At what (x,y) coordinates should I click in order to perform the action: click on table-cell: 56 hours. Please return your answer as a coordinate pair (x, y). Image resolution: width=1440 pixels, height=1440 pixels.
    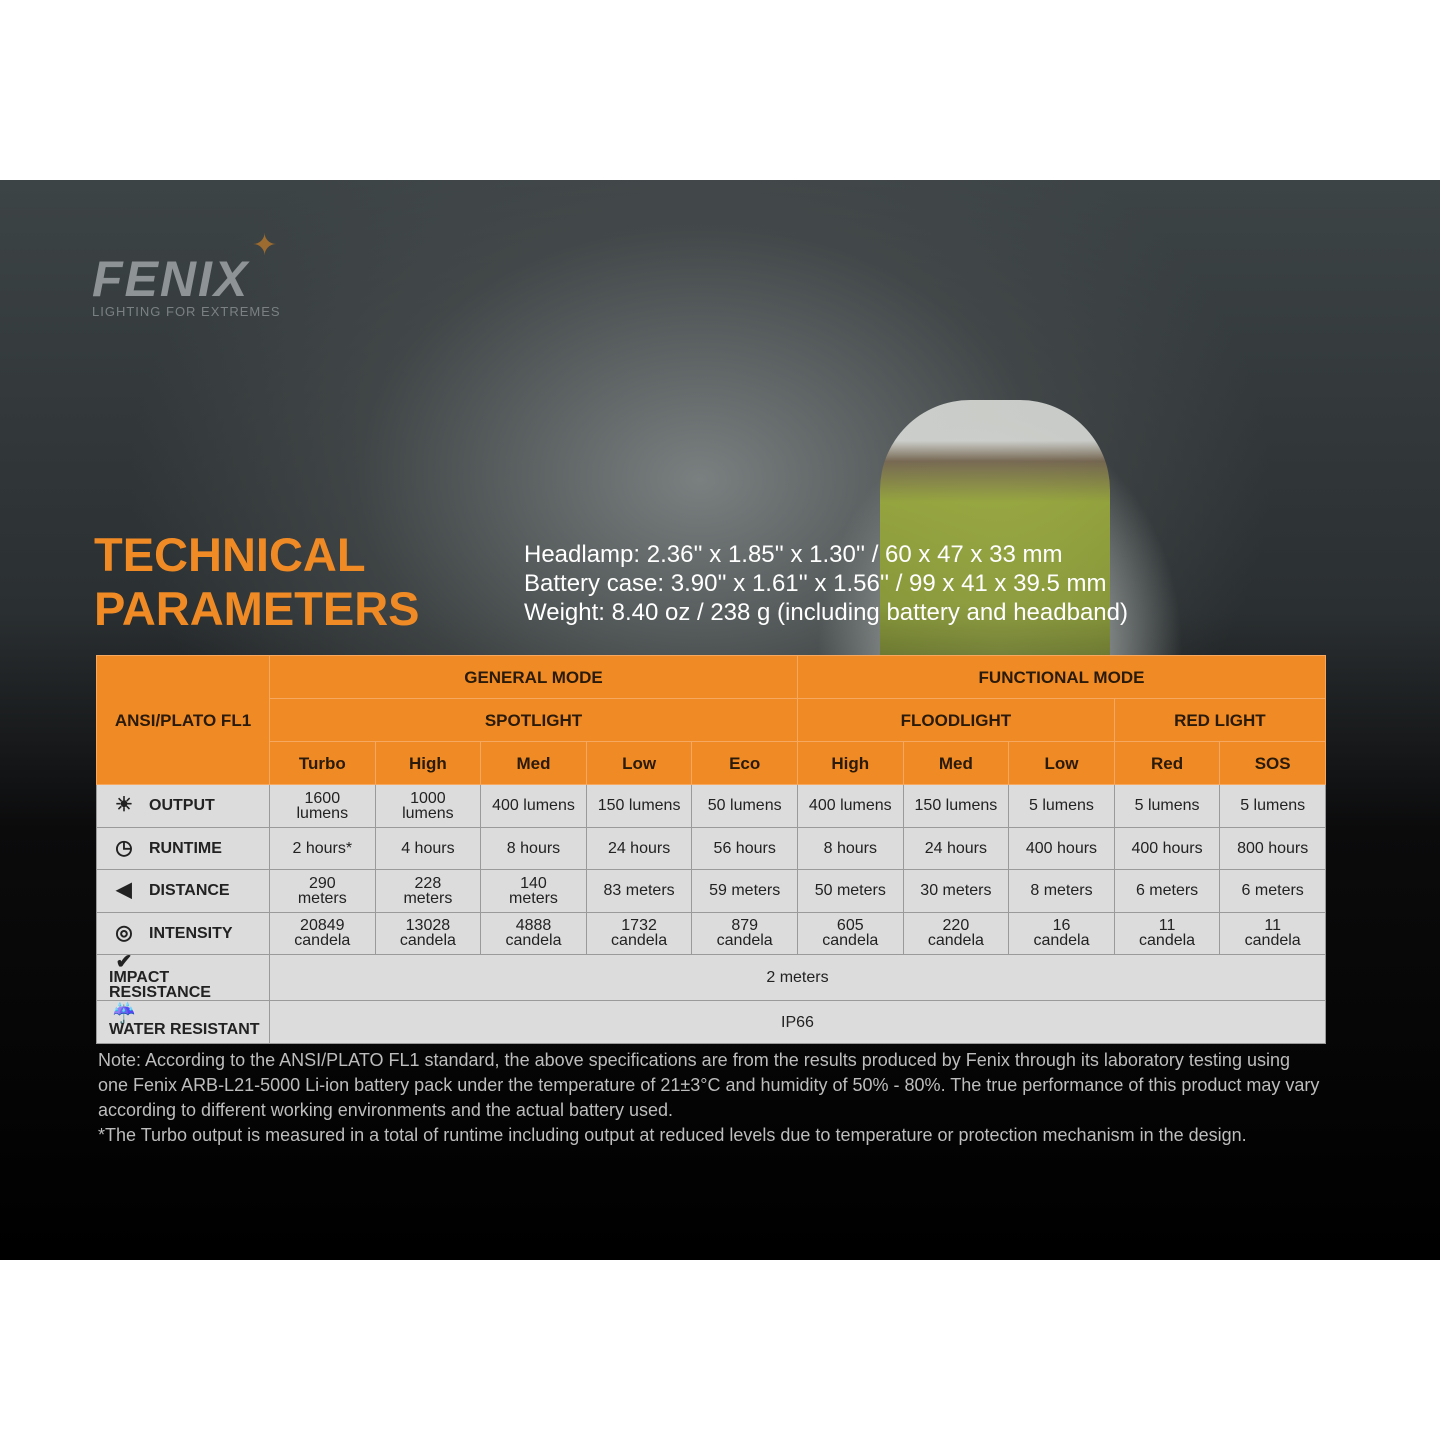
    Looking at the image, I should click on (744, 848).